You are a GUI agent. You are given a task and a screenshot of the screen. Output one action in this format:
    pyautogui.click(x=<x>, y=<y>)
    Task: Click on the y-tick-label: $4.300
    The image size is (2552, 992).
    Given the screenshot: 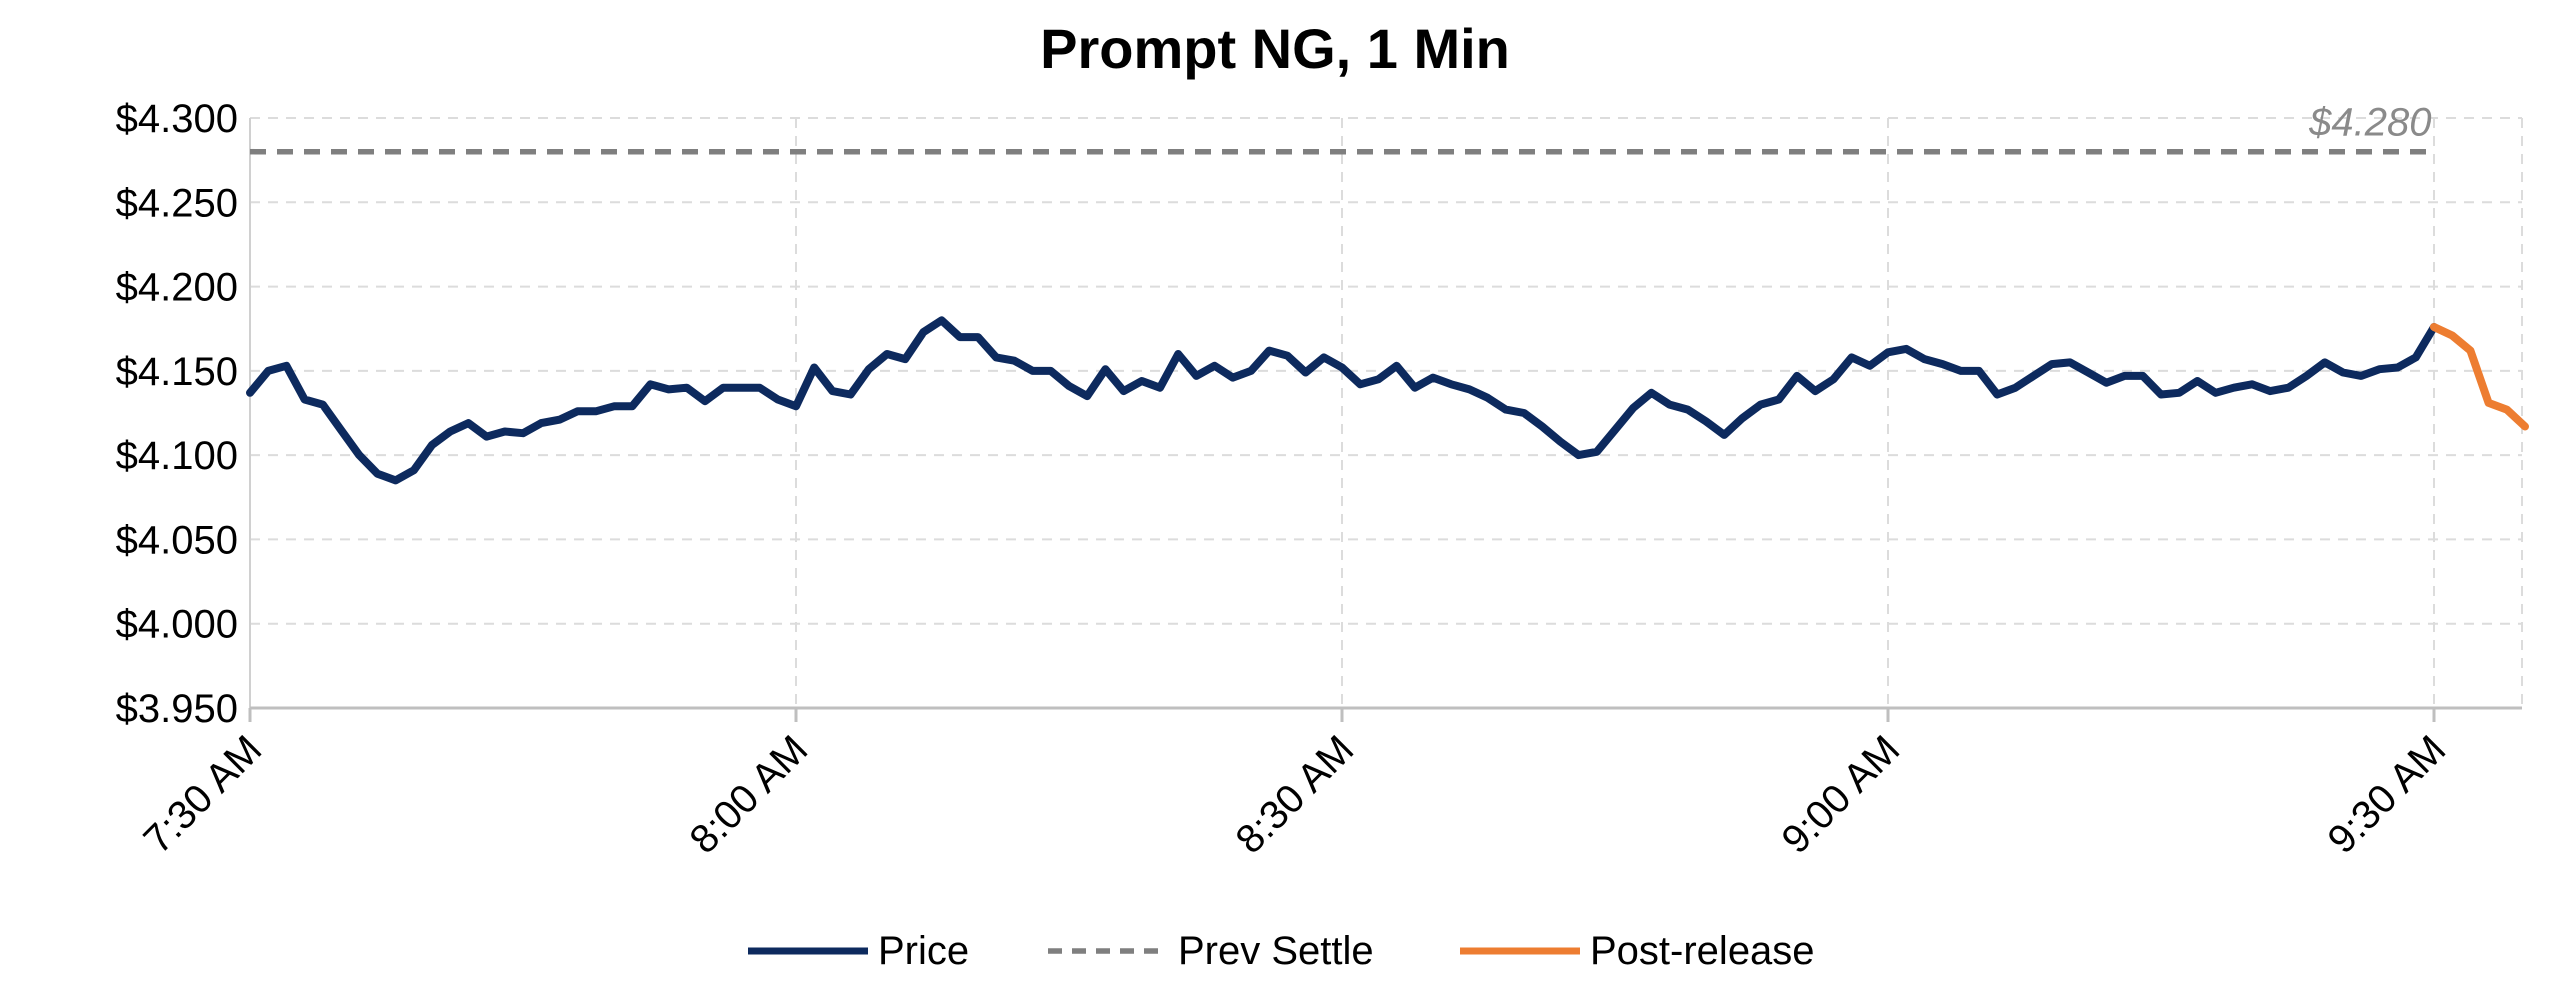 What is the action you would take?
    pyautogui.click(x=177, y=119)
    